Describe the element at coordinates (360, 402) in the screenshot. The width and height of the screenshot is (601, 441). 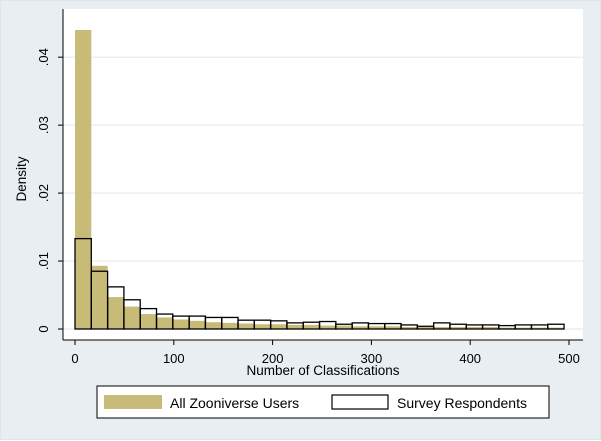
I see `legend-swatch-survey-respondents` at that location.